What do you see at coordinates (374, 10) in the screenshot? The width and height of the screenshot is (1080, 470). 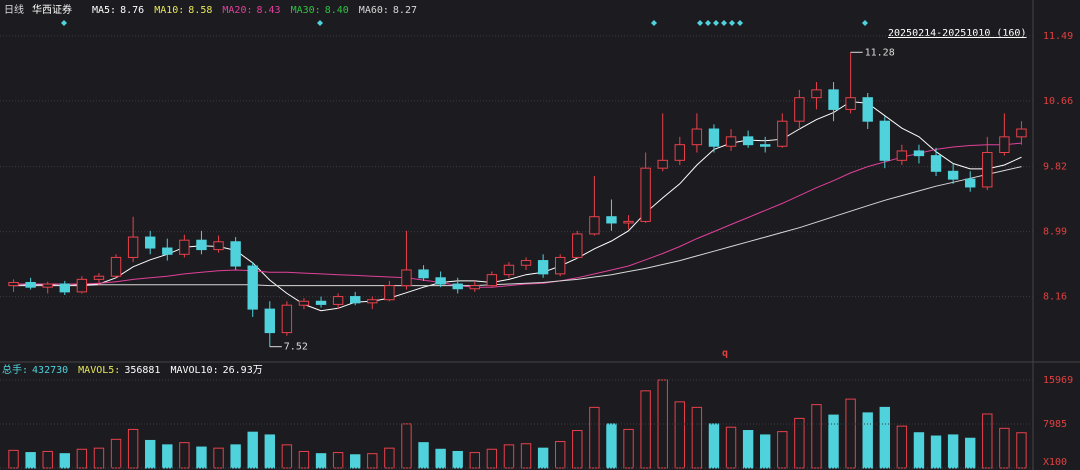 I see `ma-name: MA60:` at bounding box center [374, 10].